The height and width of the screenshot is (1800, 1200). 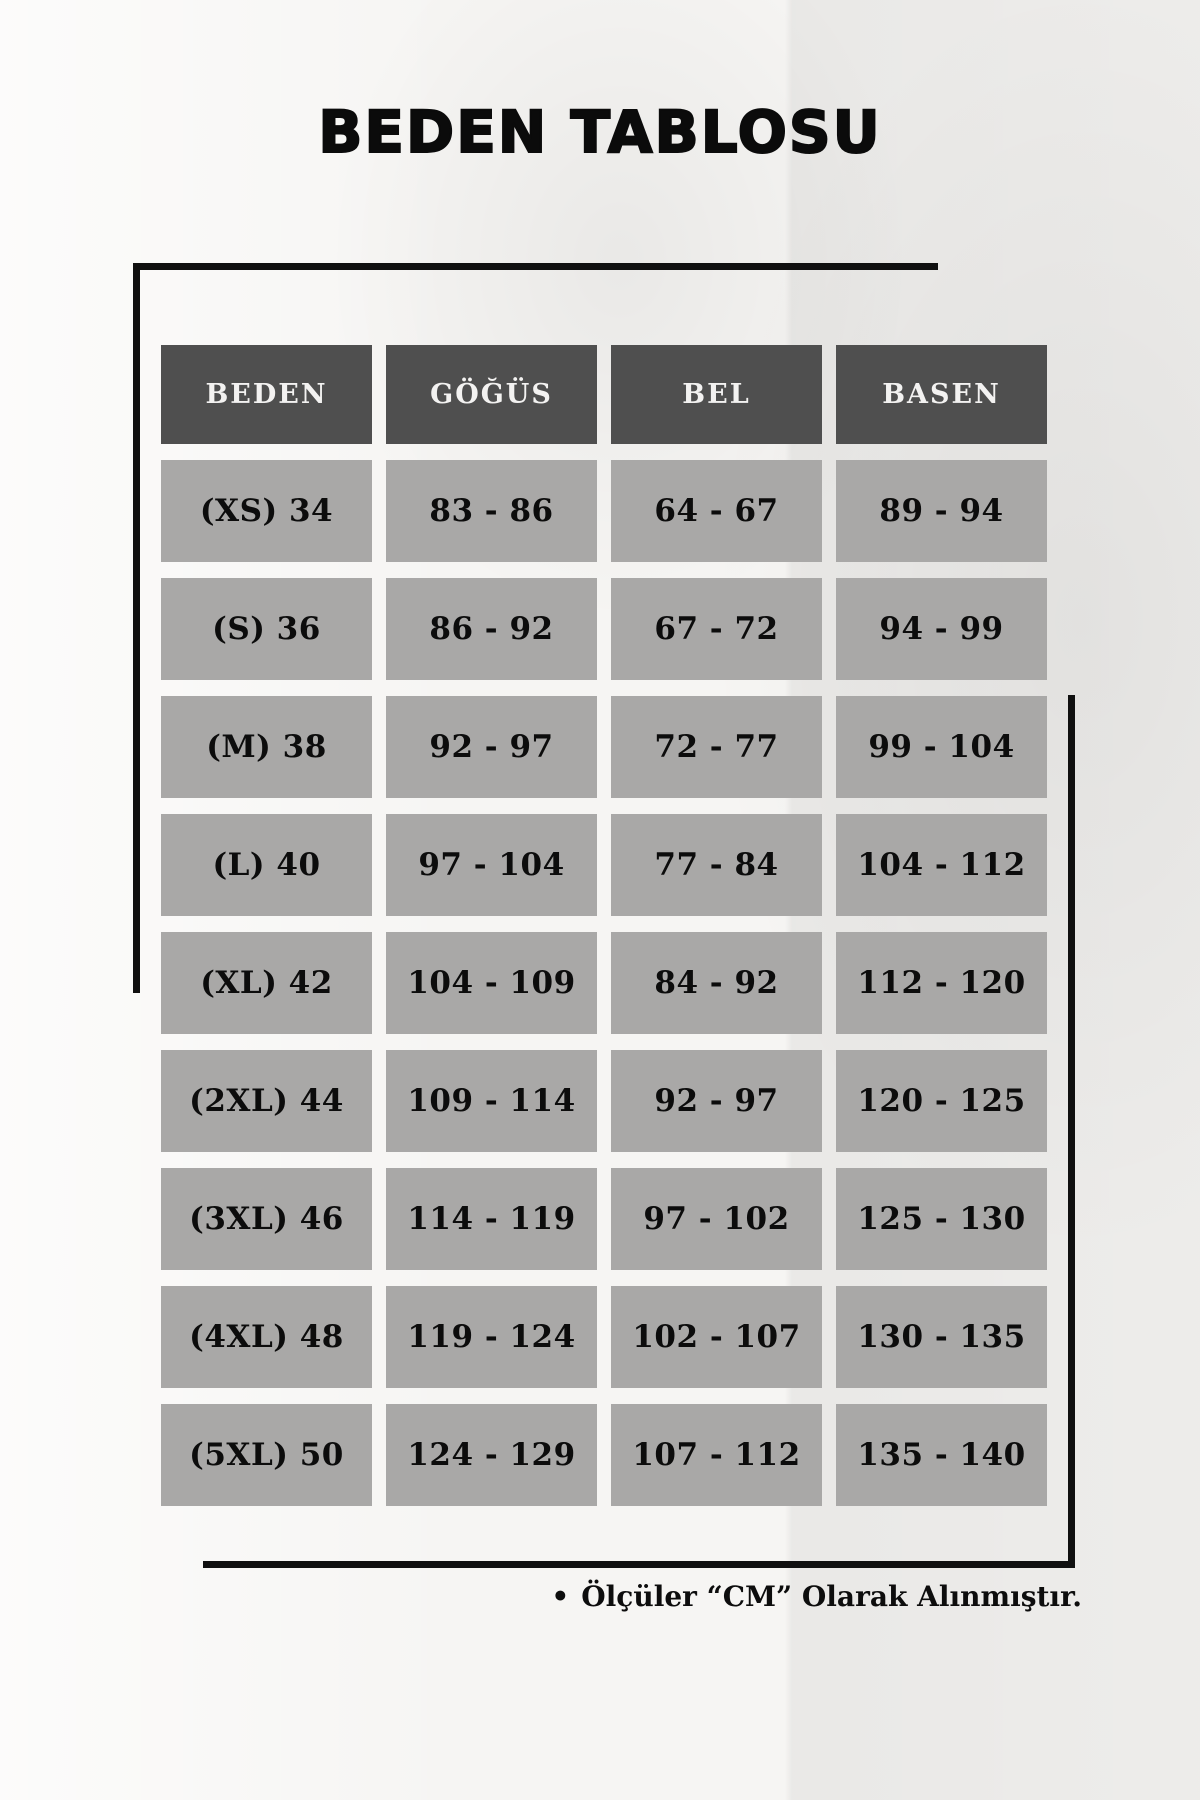 What do you see at coordinates (716, 983) in the screenshot?
I see `table-cell: 84 - 92` at bounding box center [716, 983].